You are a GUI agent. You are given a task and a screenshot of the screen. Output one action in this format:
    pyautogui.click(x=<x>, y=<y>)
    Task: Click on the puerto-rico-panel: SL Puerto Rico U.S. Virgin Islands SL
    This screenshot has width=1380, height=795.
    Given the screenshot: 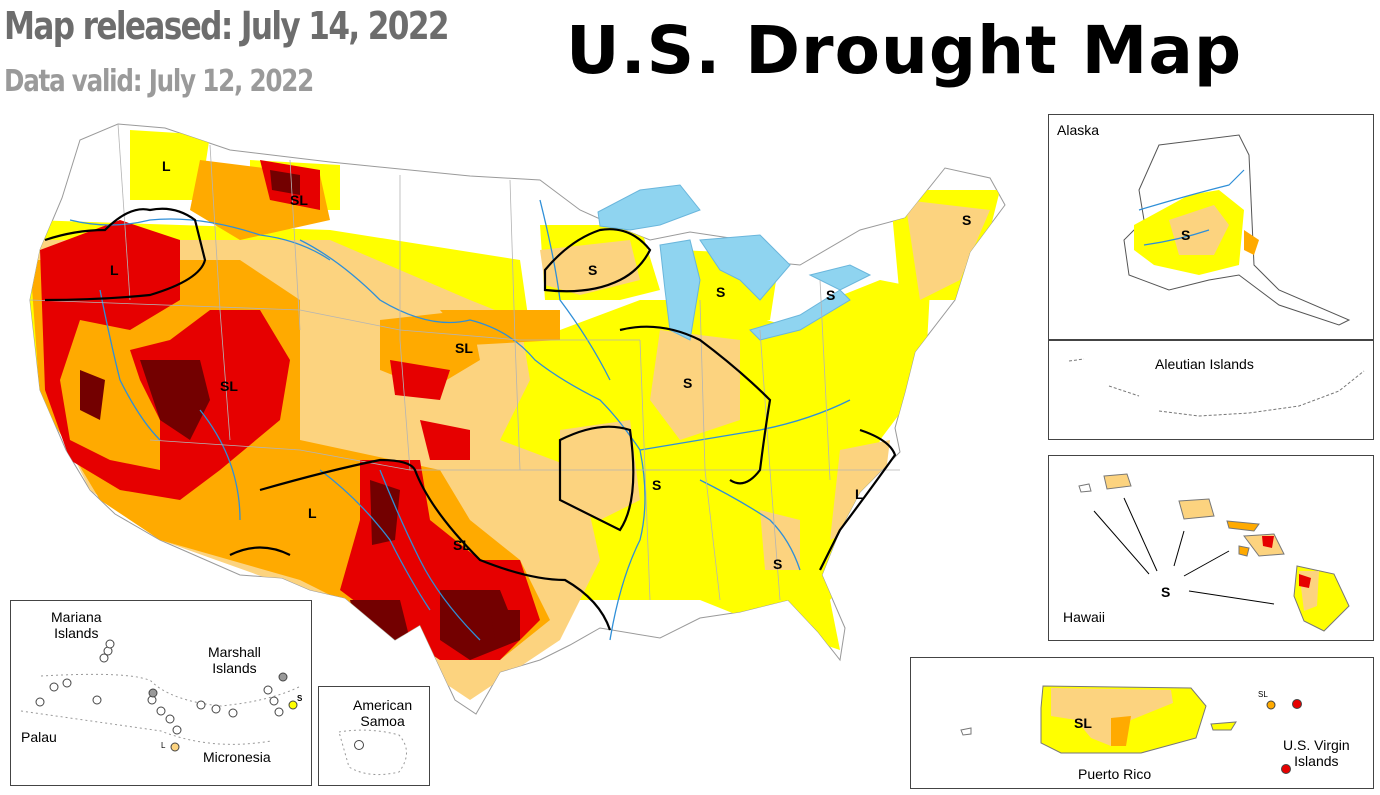 What is the action you would take?
    pyautogui.click(x=1142, y=723)
    